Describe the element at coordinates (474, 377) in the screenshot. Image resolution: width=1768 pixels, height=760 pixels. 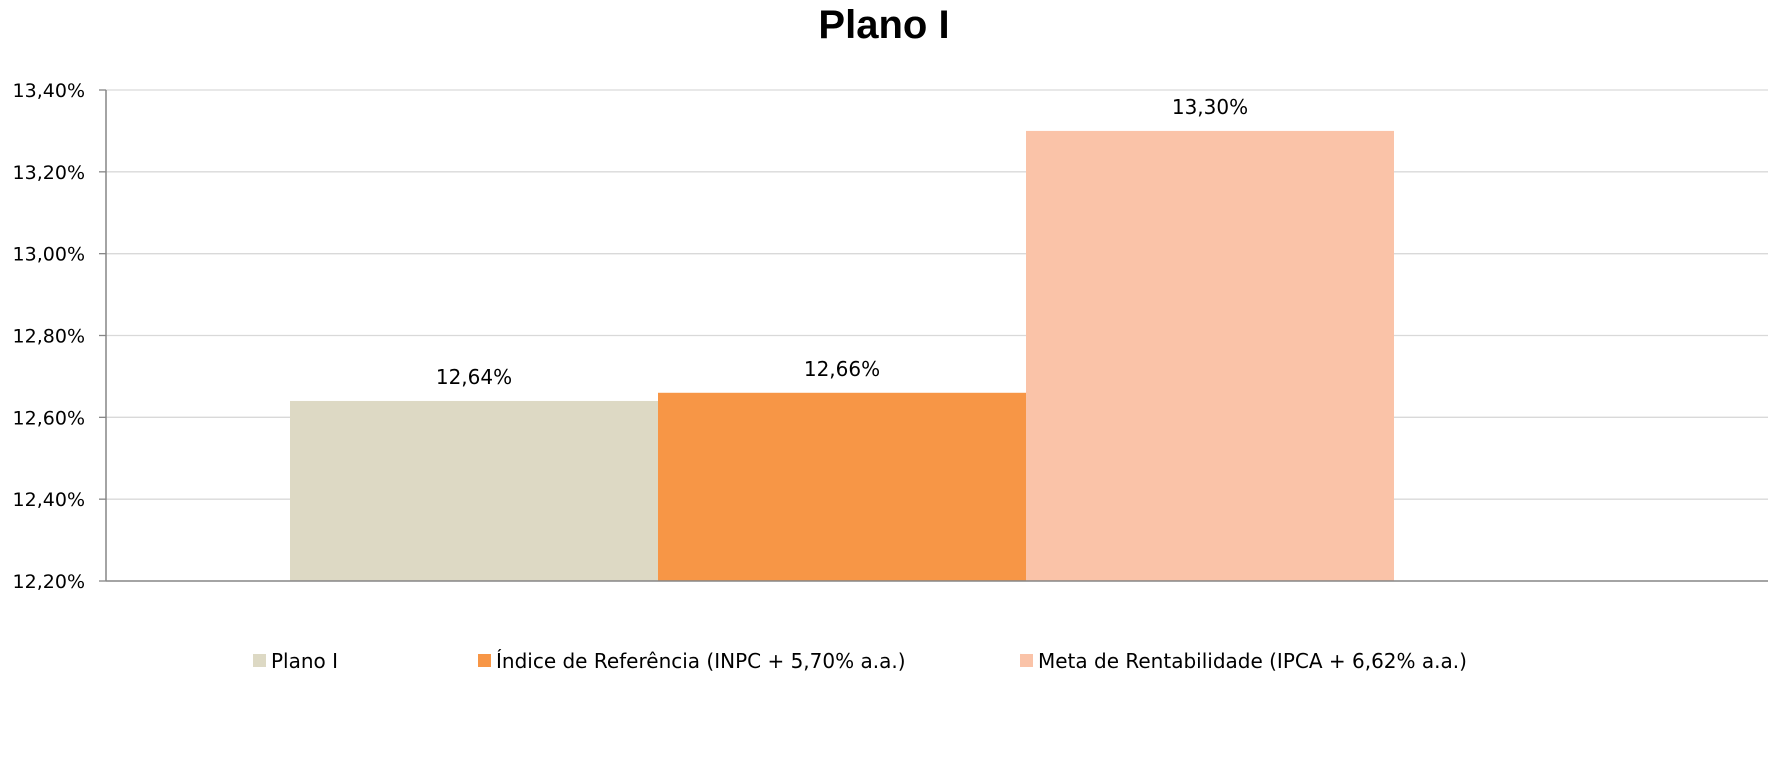
I see `data-label: 12,64%` at that location.